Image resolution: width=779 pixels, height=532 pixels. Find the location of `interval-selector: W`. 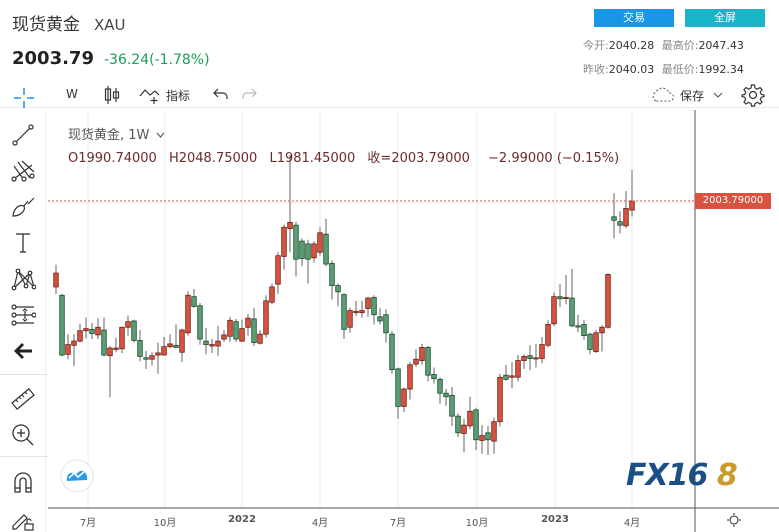

interval-selector: W is located at coordinates (72, 94).